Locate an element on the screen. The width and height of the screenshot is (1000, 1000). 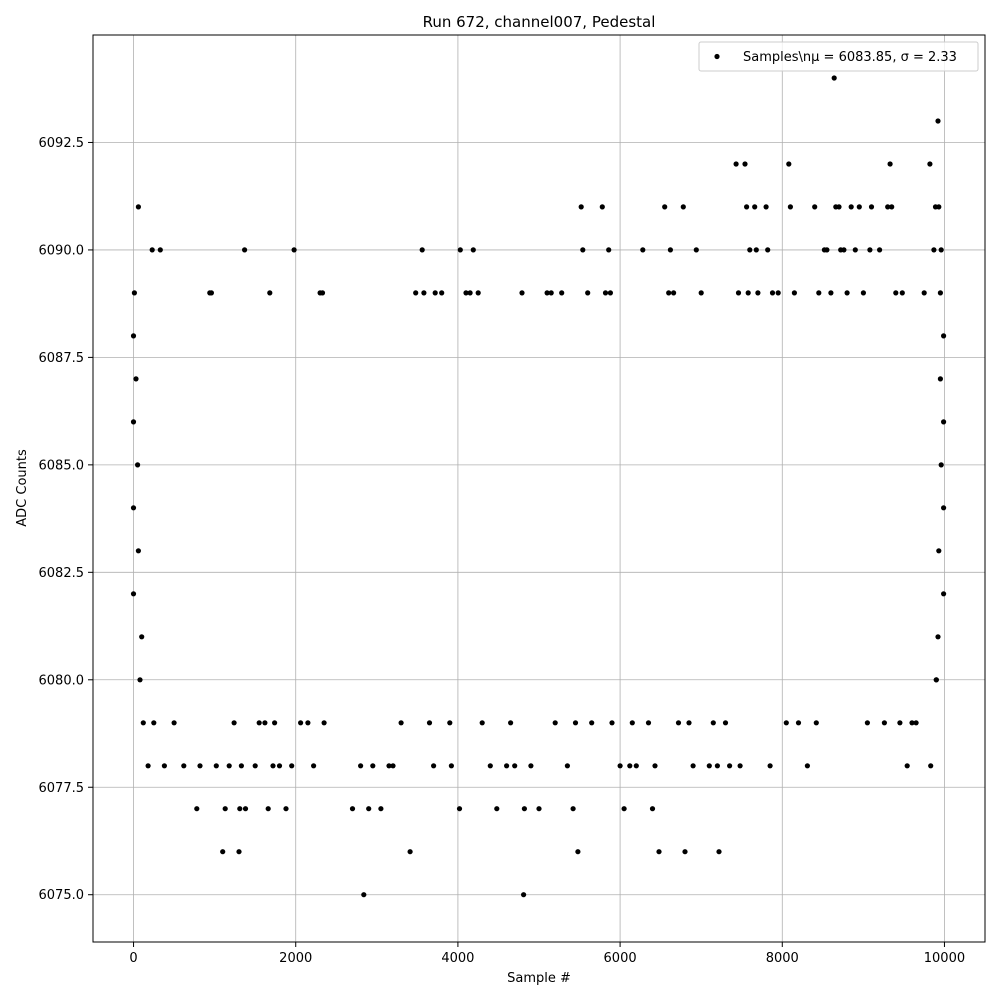
chart-title: Run 672, channel007, Pedestal is located at coordinates (539, 22).